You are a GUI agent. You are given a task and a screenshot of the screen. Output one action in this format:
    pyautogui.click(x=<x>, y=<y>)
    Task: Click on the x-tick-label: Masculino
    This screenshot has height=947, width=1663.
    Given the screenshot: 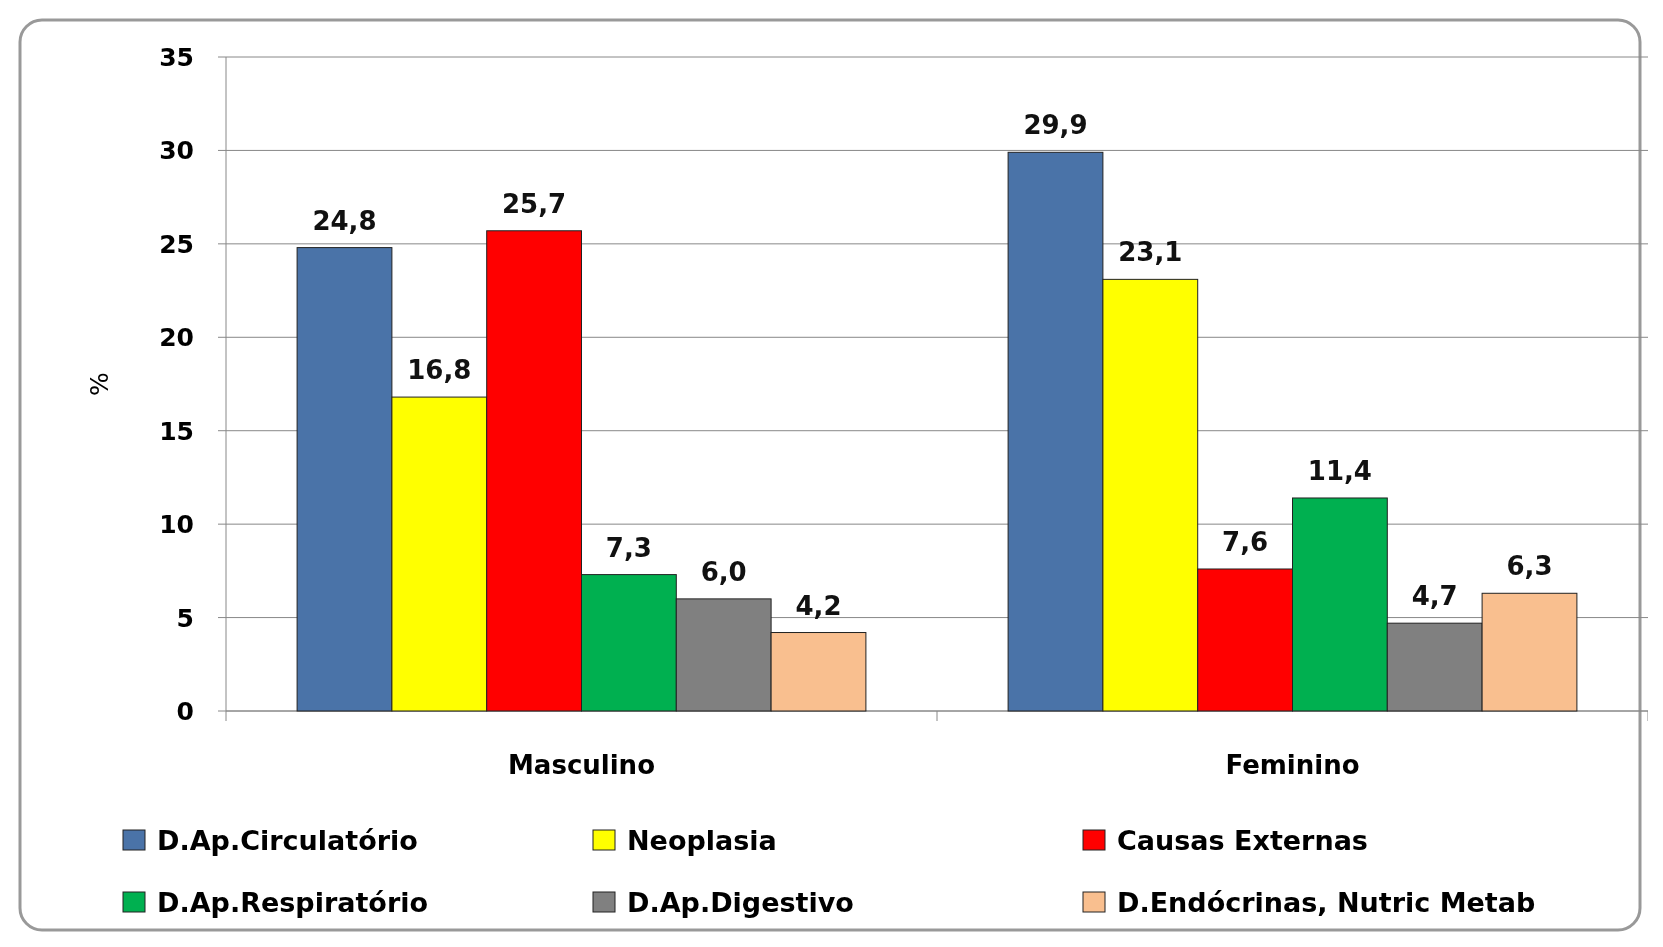 What is the action you would take?
    pyautogui.click(x=581, y=765)
    